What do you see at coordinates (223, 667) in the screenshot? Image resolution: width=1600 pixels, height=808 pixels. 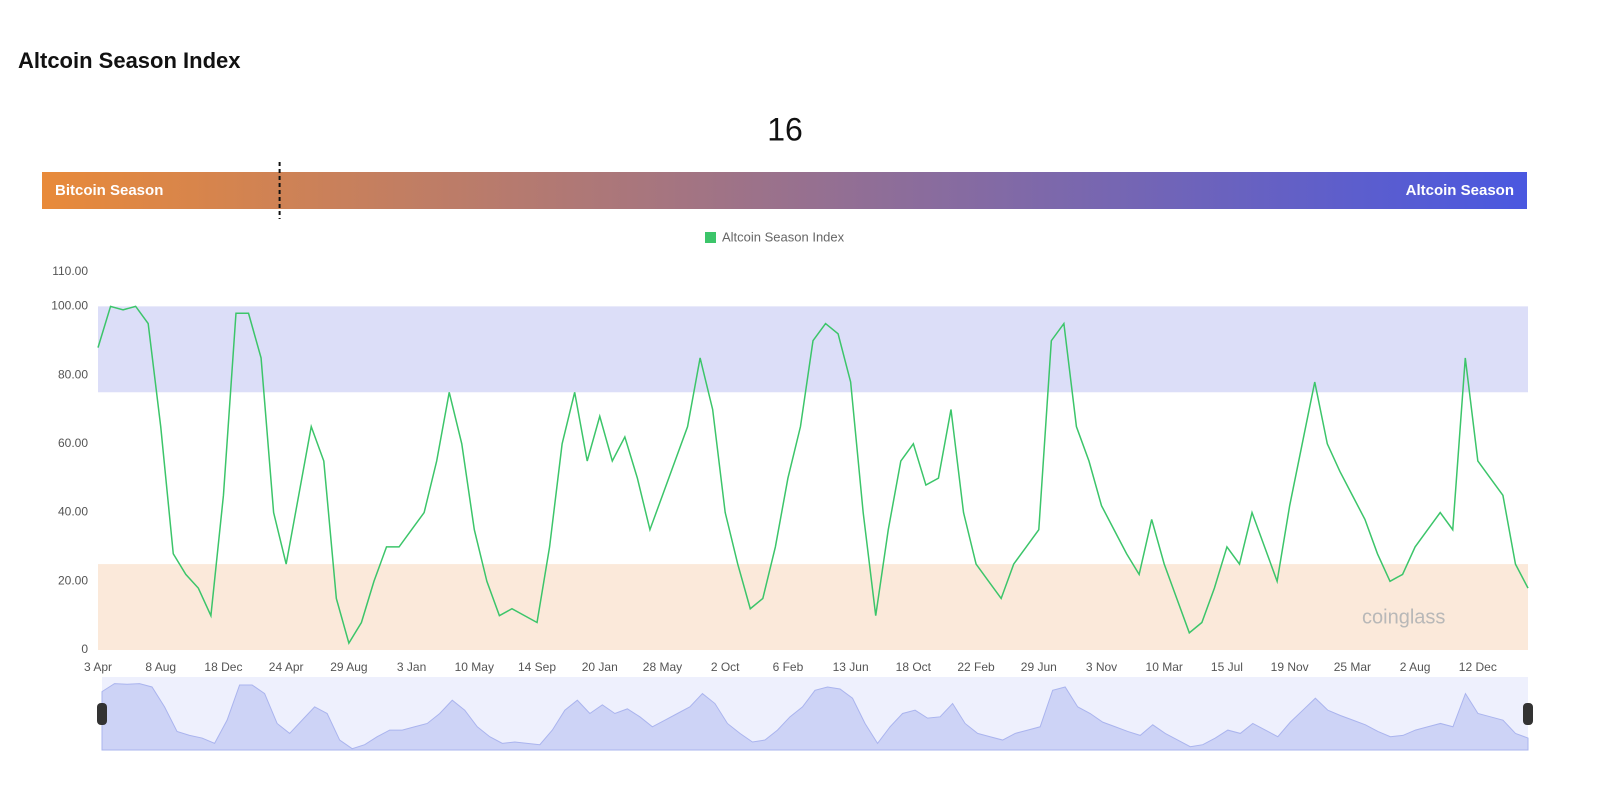 I see `x-tick-label: 18 Dec` at bounding box center [223, 667].